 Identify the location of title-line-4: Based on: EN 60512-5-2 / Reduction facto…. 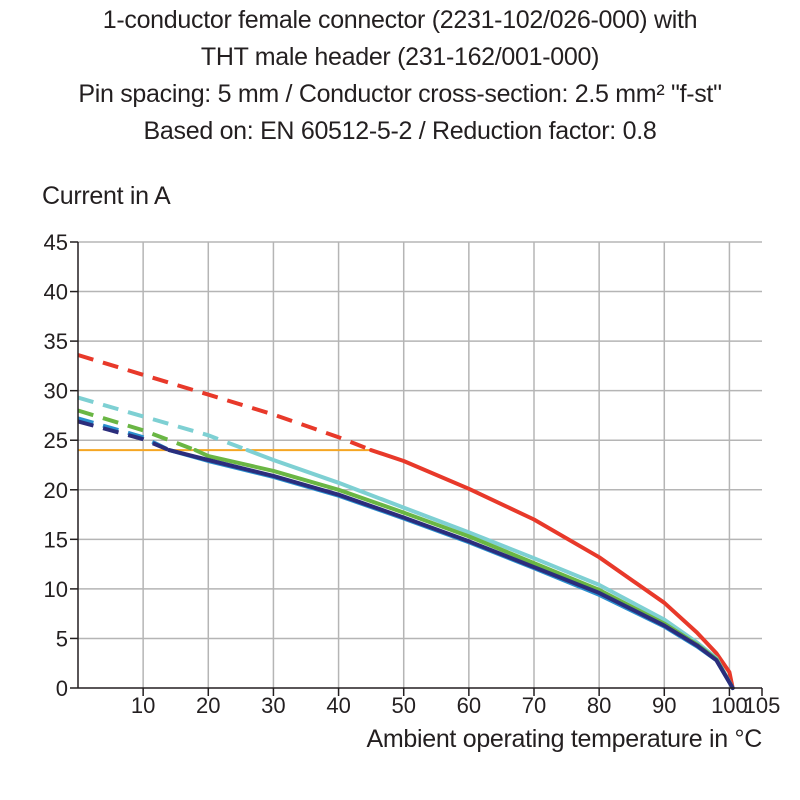
(400, 131).